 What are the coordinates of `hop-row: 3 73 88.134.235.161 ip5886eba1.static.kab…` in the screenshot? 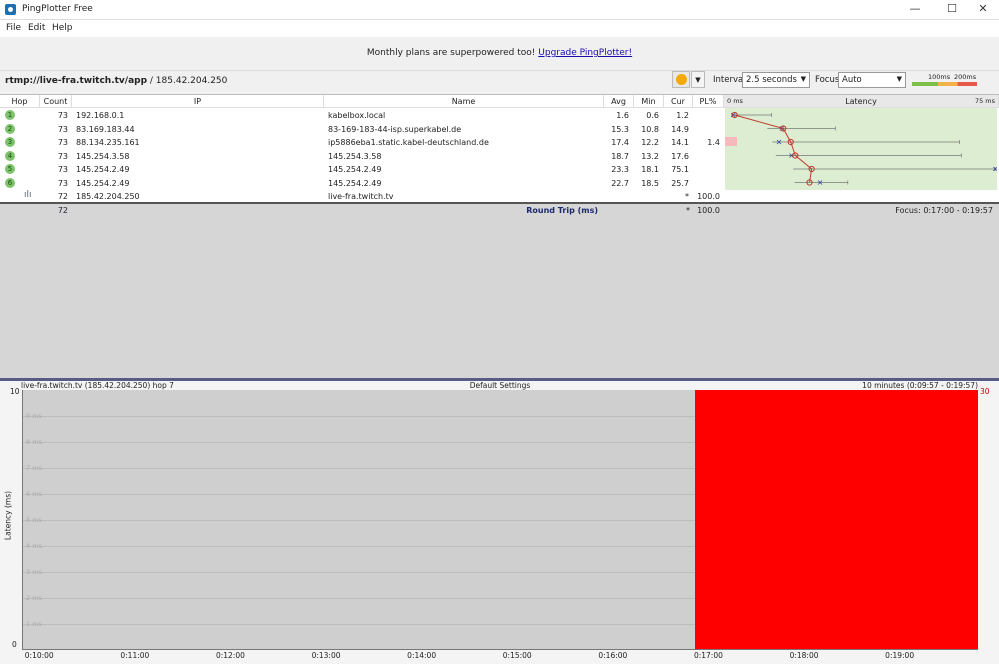 It's located at (362, 143).